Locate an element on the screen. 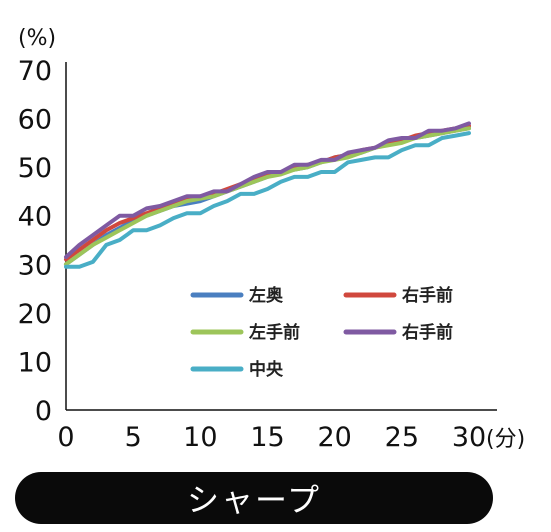  brand-label: シャープ is located at coordinates (254, 500).